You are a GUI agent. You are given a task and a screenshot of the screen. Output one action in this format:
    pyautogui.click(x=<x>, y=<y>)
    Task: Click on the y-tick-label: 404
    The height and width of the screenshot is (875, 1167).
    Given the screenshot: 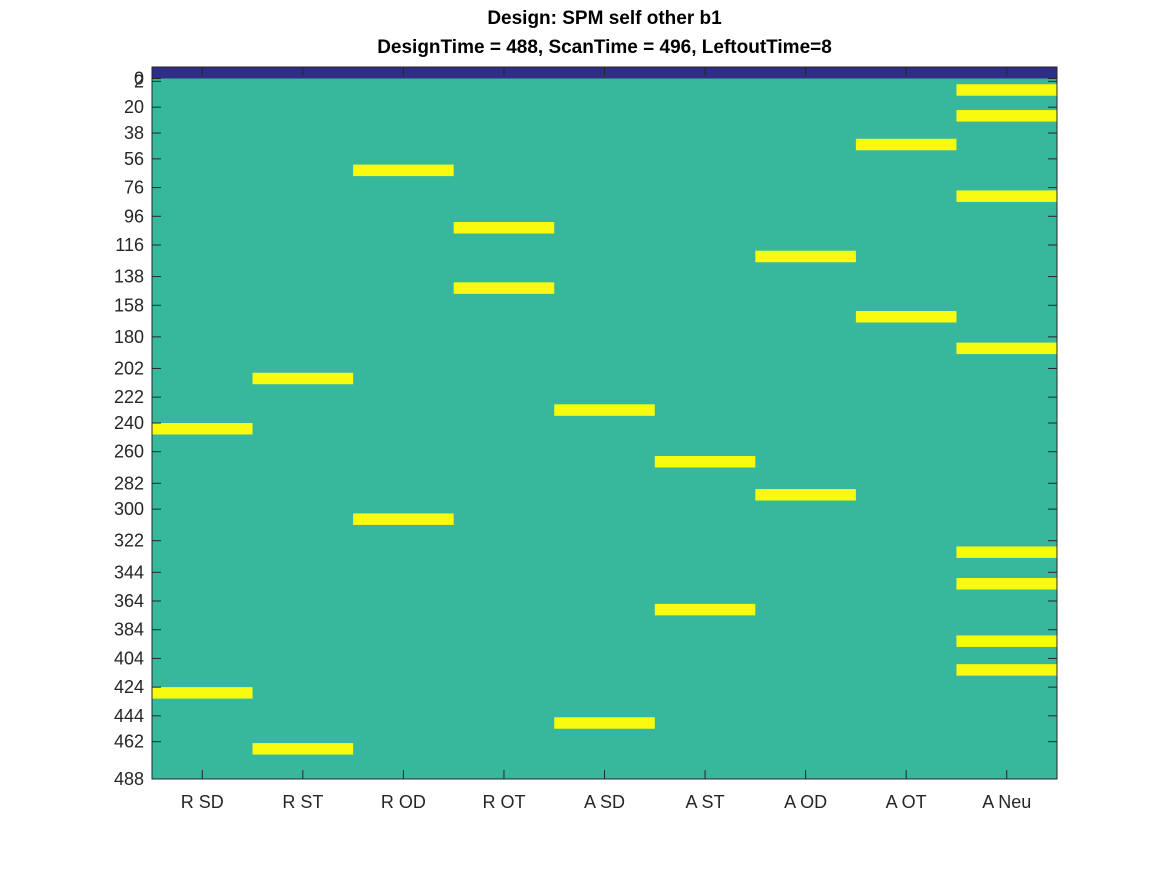 What is the action you would take?
    pyautogui.click(x=129, y=658)
    